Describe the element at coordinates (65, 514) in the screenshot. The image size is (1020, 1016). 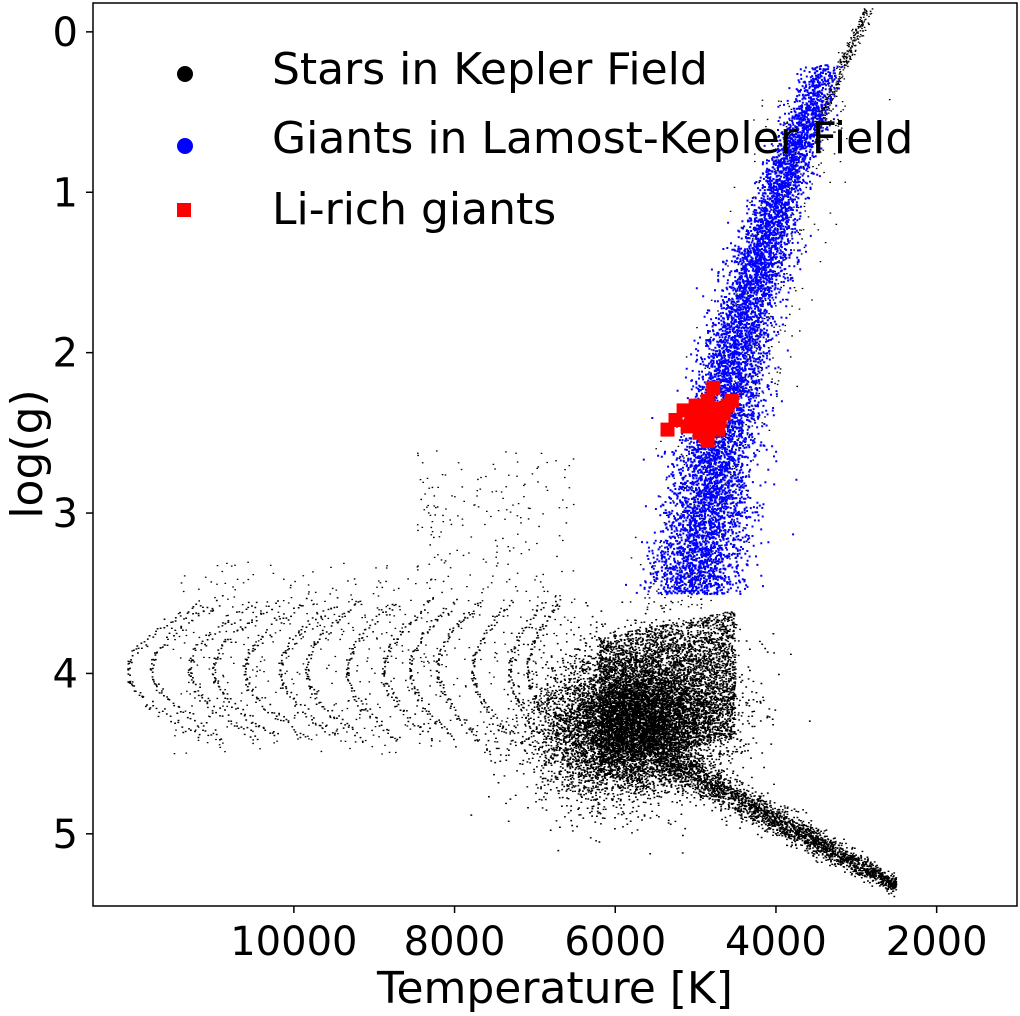
I see `y-tick-label: 3` at that location.